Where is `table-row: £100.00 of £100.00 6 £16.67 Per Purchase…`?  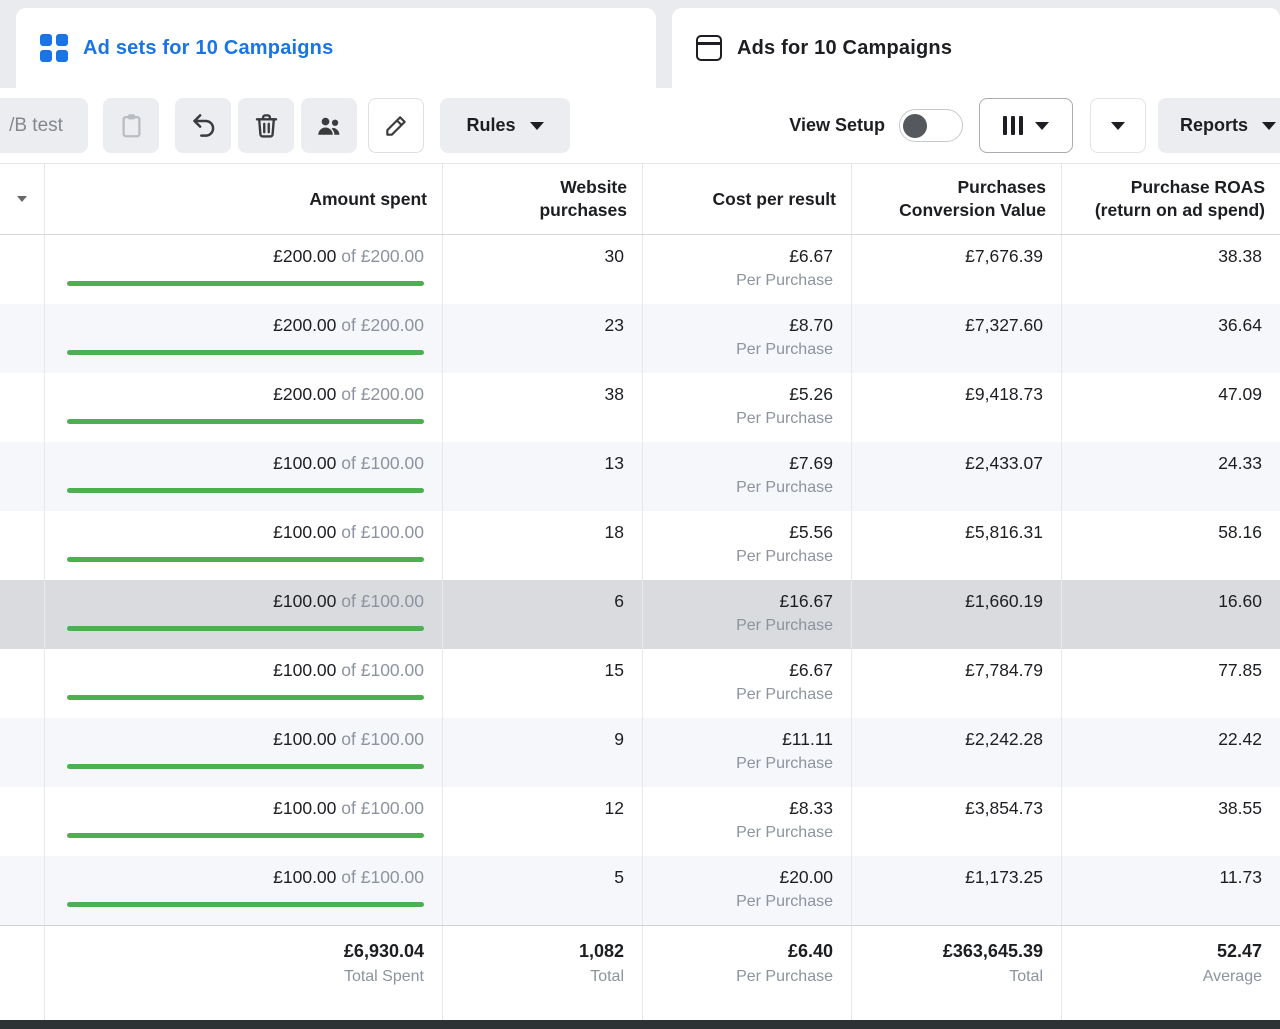
table-row: £100.00 of £100.00 6 £16.67 Per Purchase… is located at coordinates (640, 614).